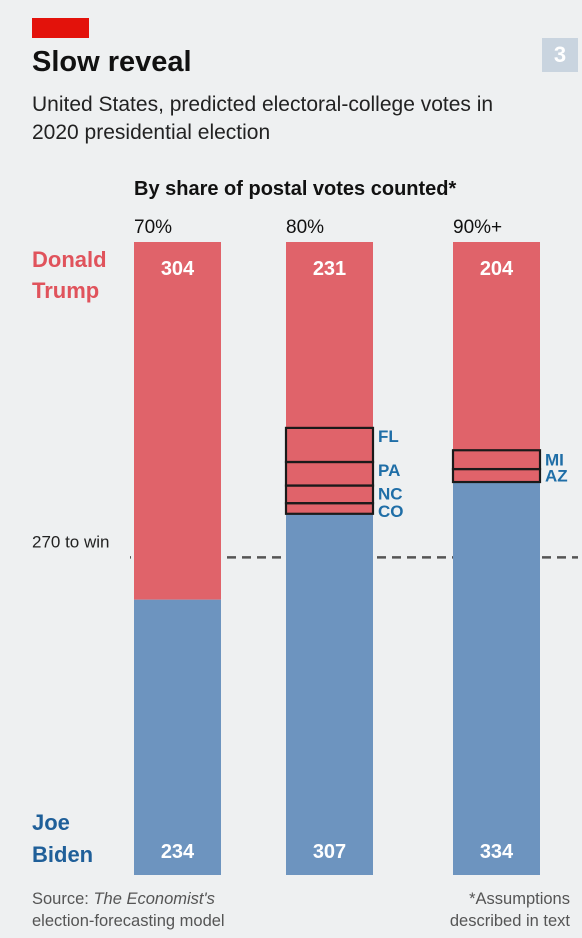  What do you see at coordinates (390, 494) in the screenshot?
I see `state-label-nc: NC` at bounding box center [390, 494].